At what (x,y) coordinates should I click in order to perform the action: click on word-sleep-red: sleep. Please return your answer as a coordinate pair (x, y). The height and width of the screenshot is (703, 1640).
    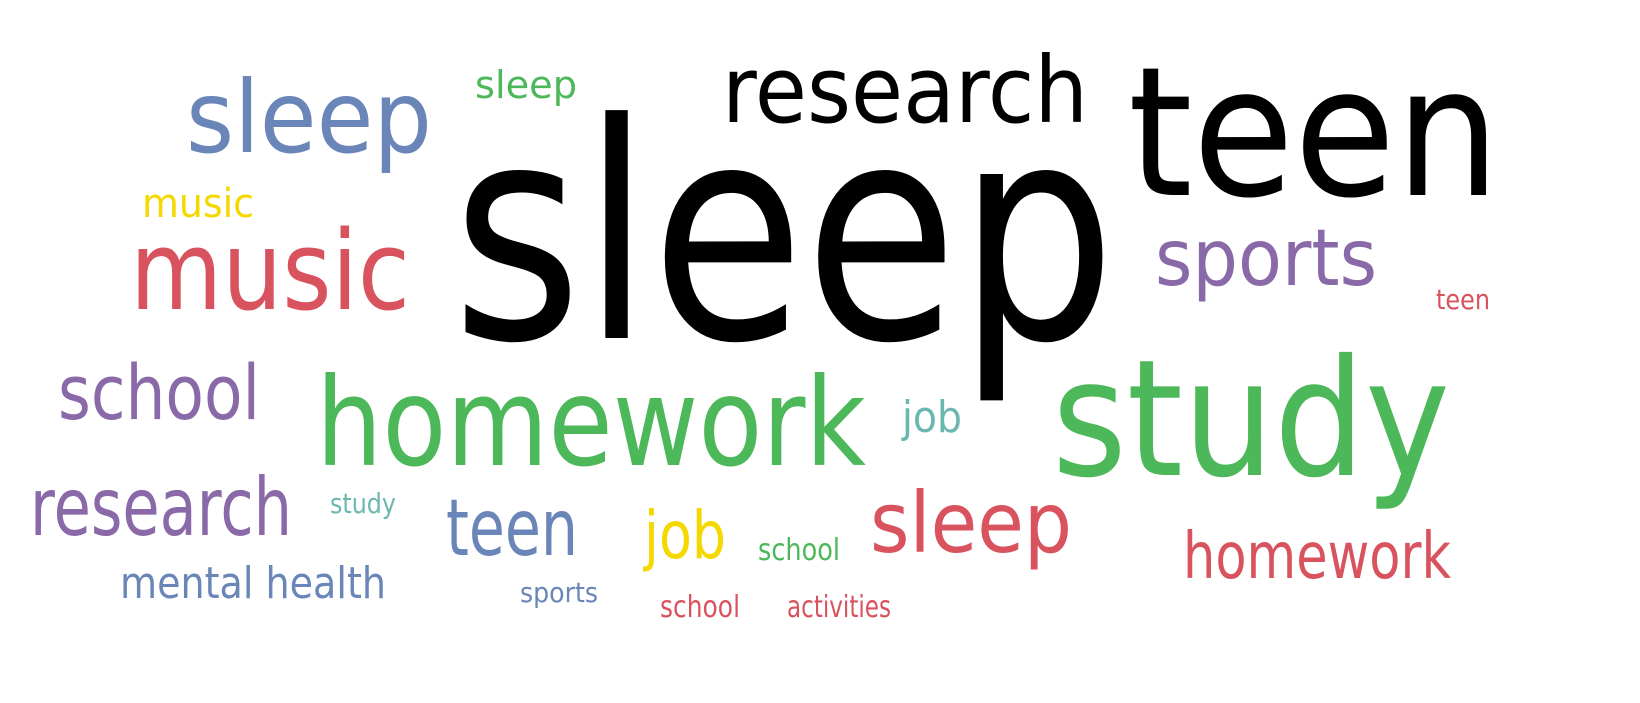
    Looking at the image, I should click on (971, 523).